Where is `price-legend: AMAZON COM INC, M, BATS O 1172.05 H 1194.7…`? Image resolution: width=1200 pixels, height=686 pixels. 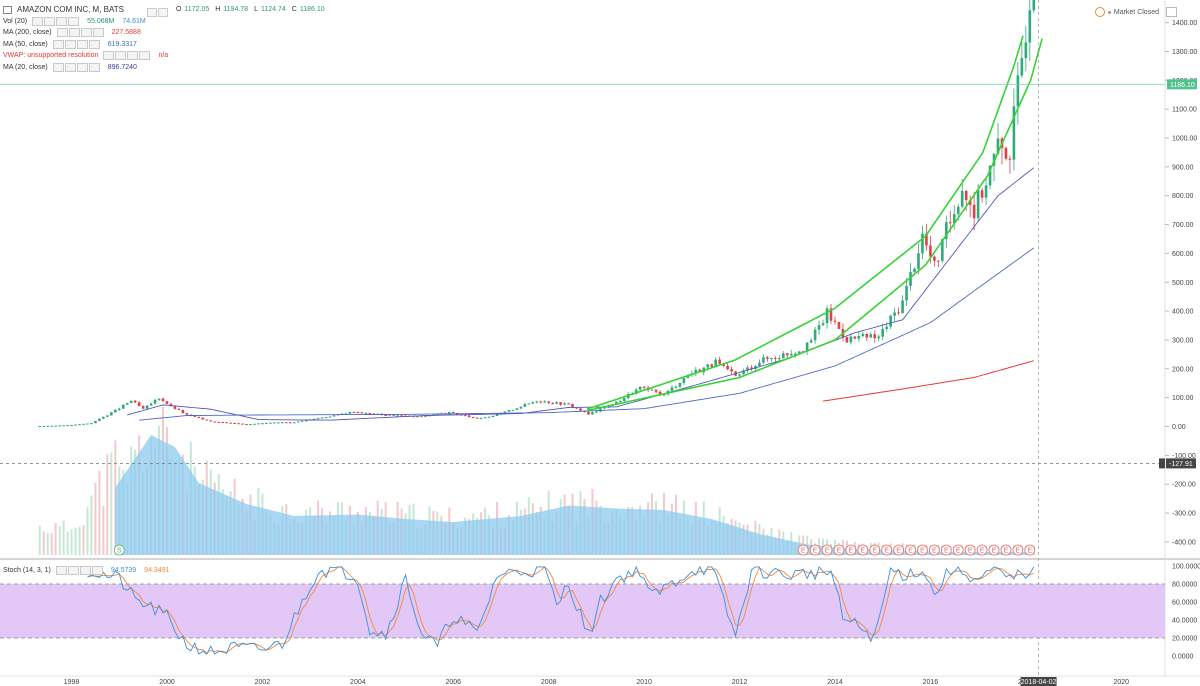 price-legend: AMAZON COM INC, M, BATS O 1172.05 H 1194.7… is located at coordinates (164, 38).